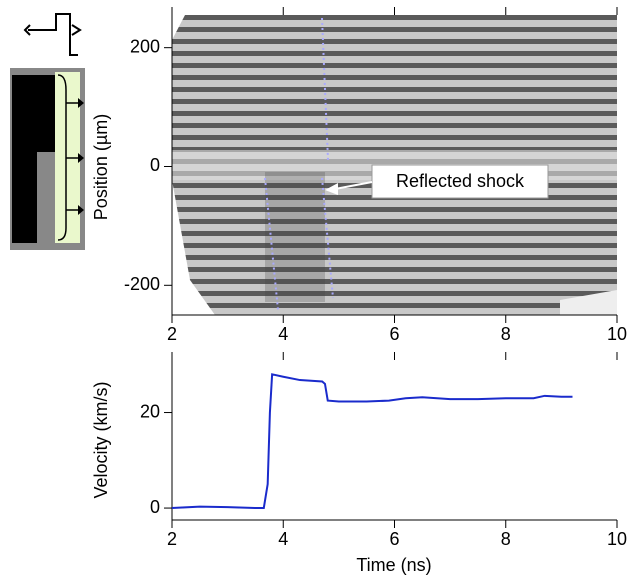  I want to click on annotation: Reflected shock, so click(437, 181).